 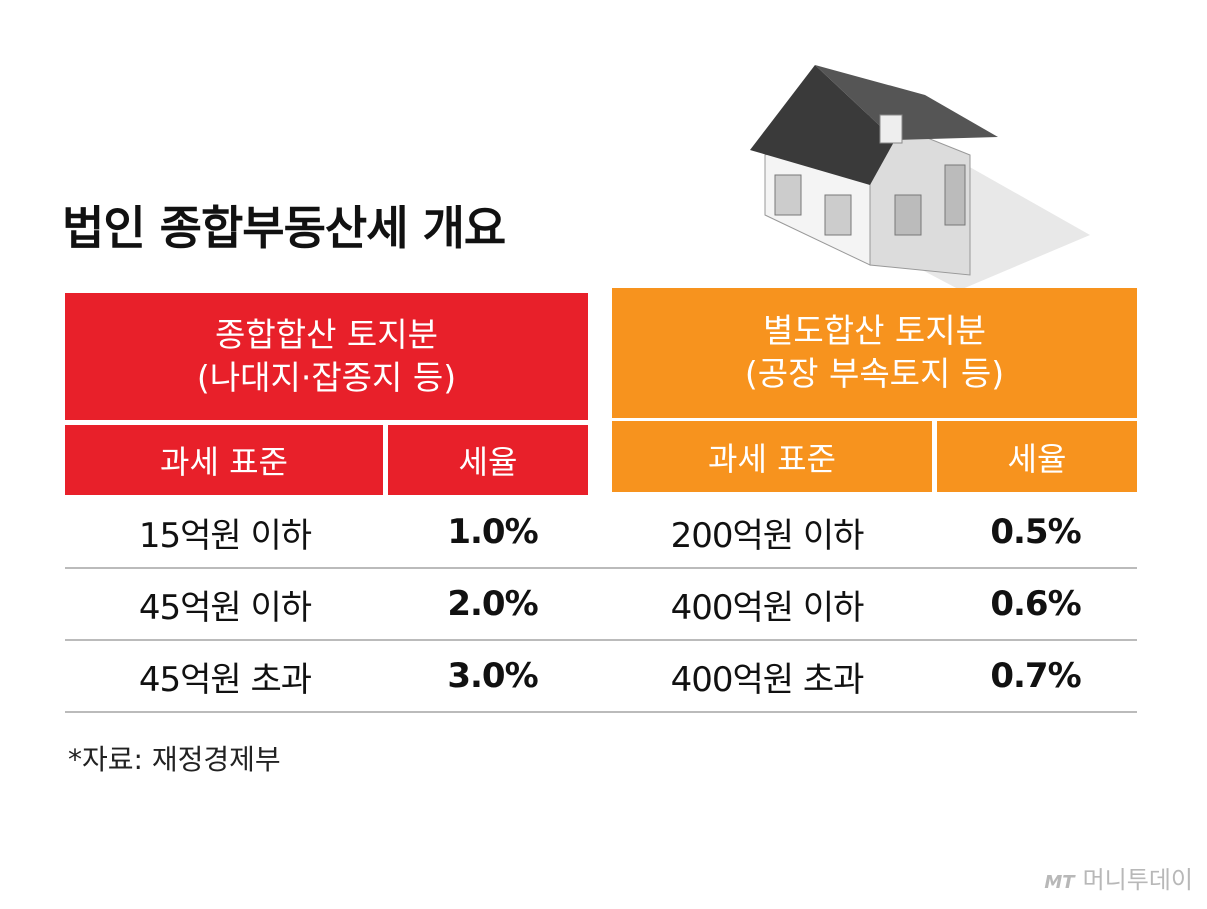 What do you see at coordinates (225, 533) in the screenshot?
I see `tax-base: 15억원 이하` at bounding box center [225, 533].